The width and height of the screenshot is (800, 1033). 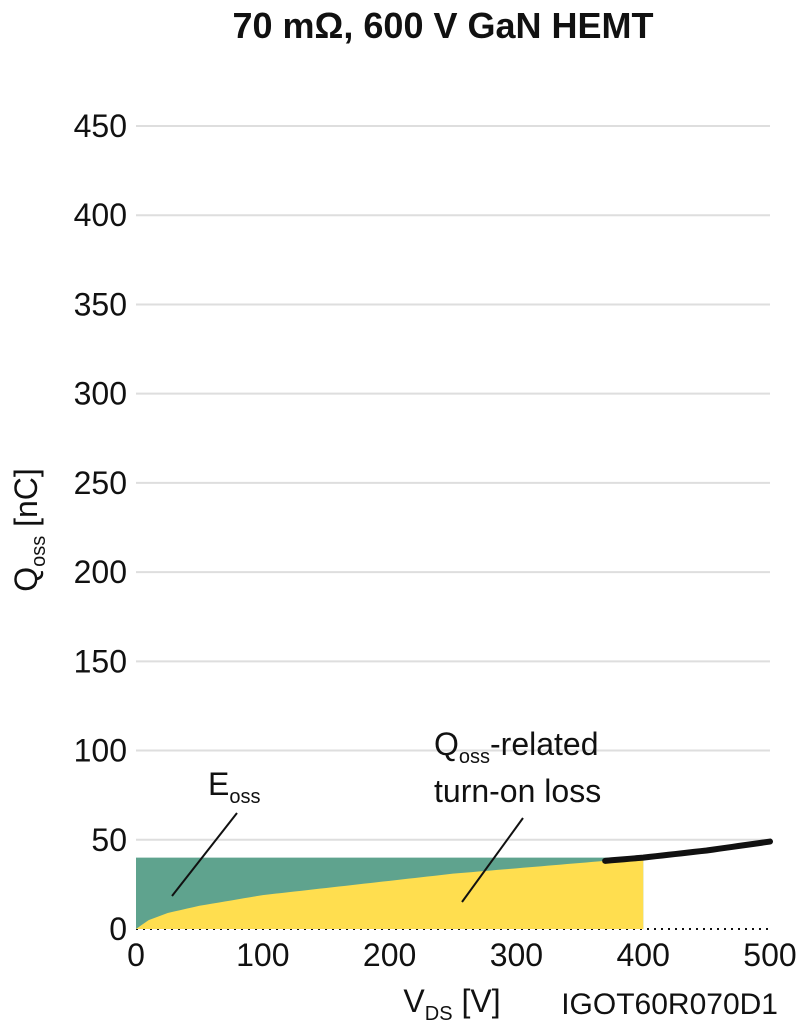 I want to click on qoss-curve-group, so click(x=687, y=851).